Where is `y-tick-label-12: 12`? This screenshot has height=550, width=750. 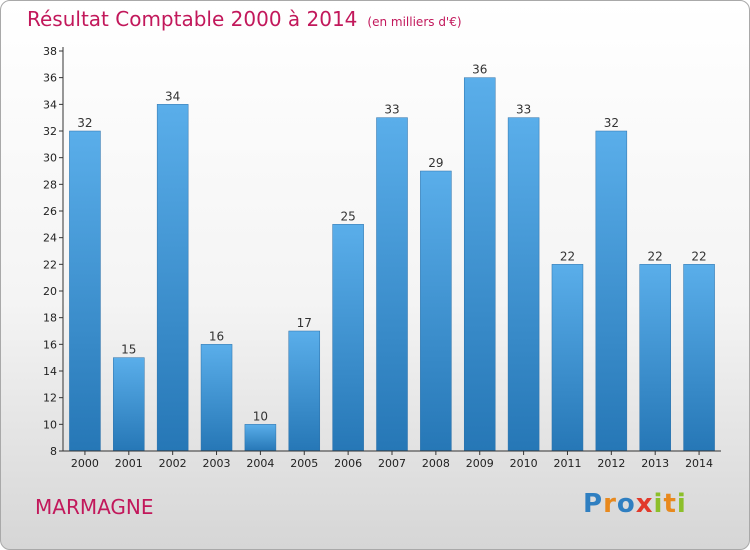 y-tick-label-12: 12 is located at coordinates (50, 398).